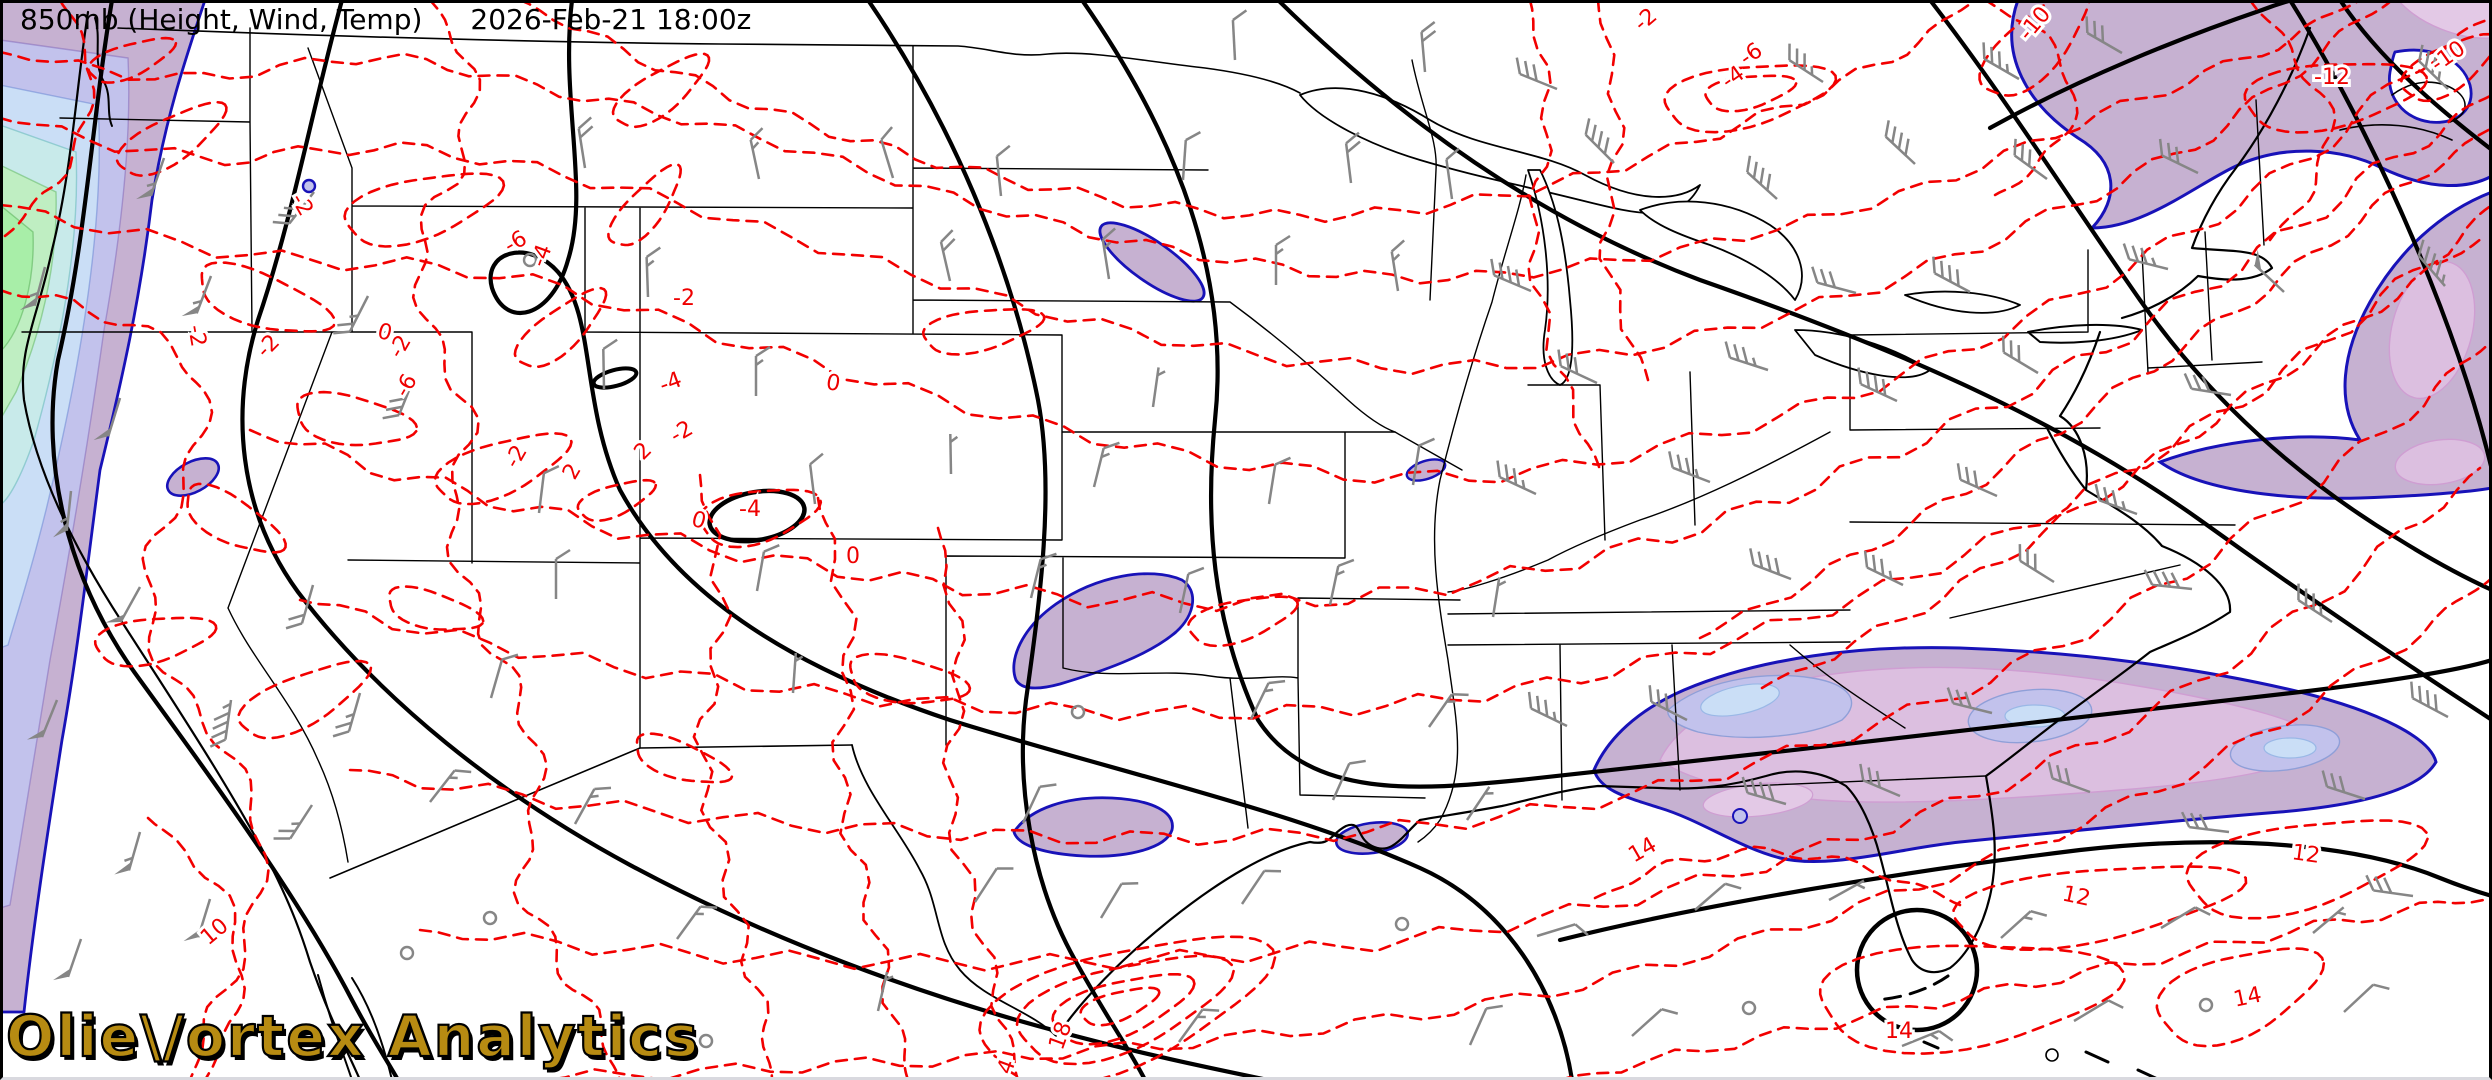 The image size is (2492, 1080). I want to click on valid-time: 2026-Feb-21 18:00z, so click(611, 19).